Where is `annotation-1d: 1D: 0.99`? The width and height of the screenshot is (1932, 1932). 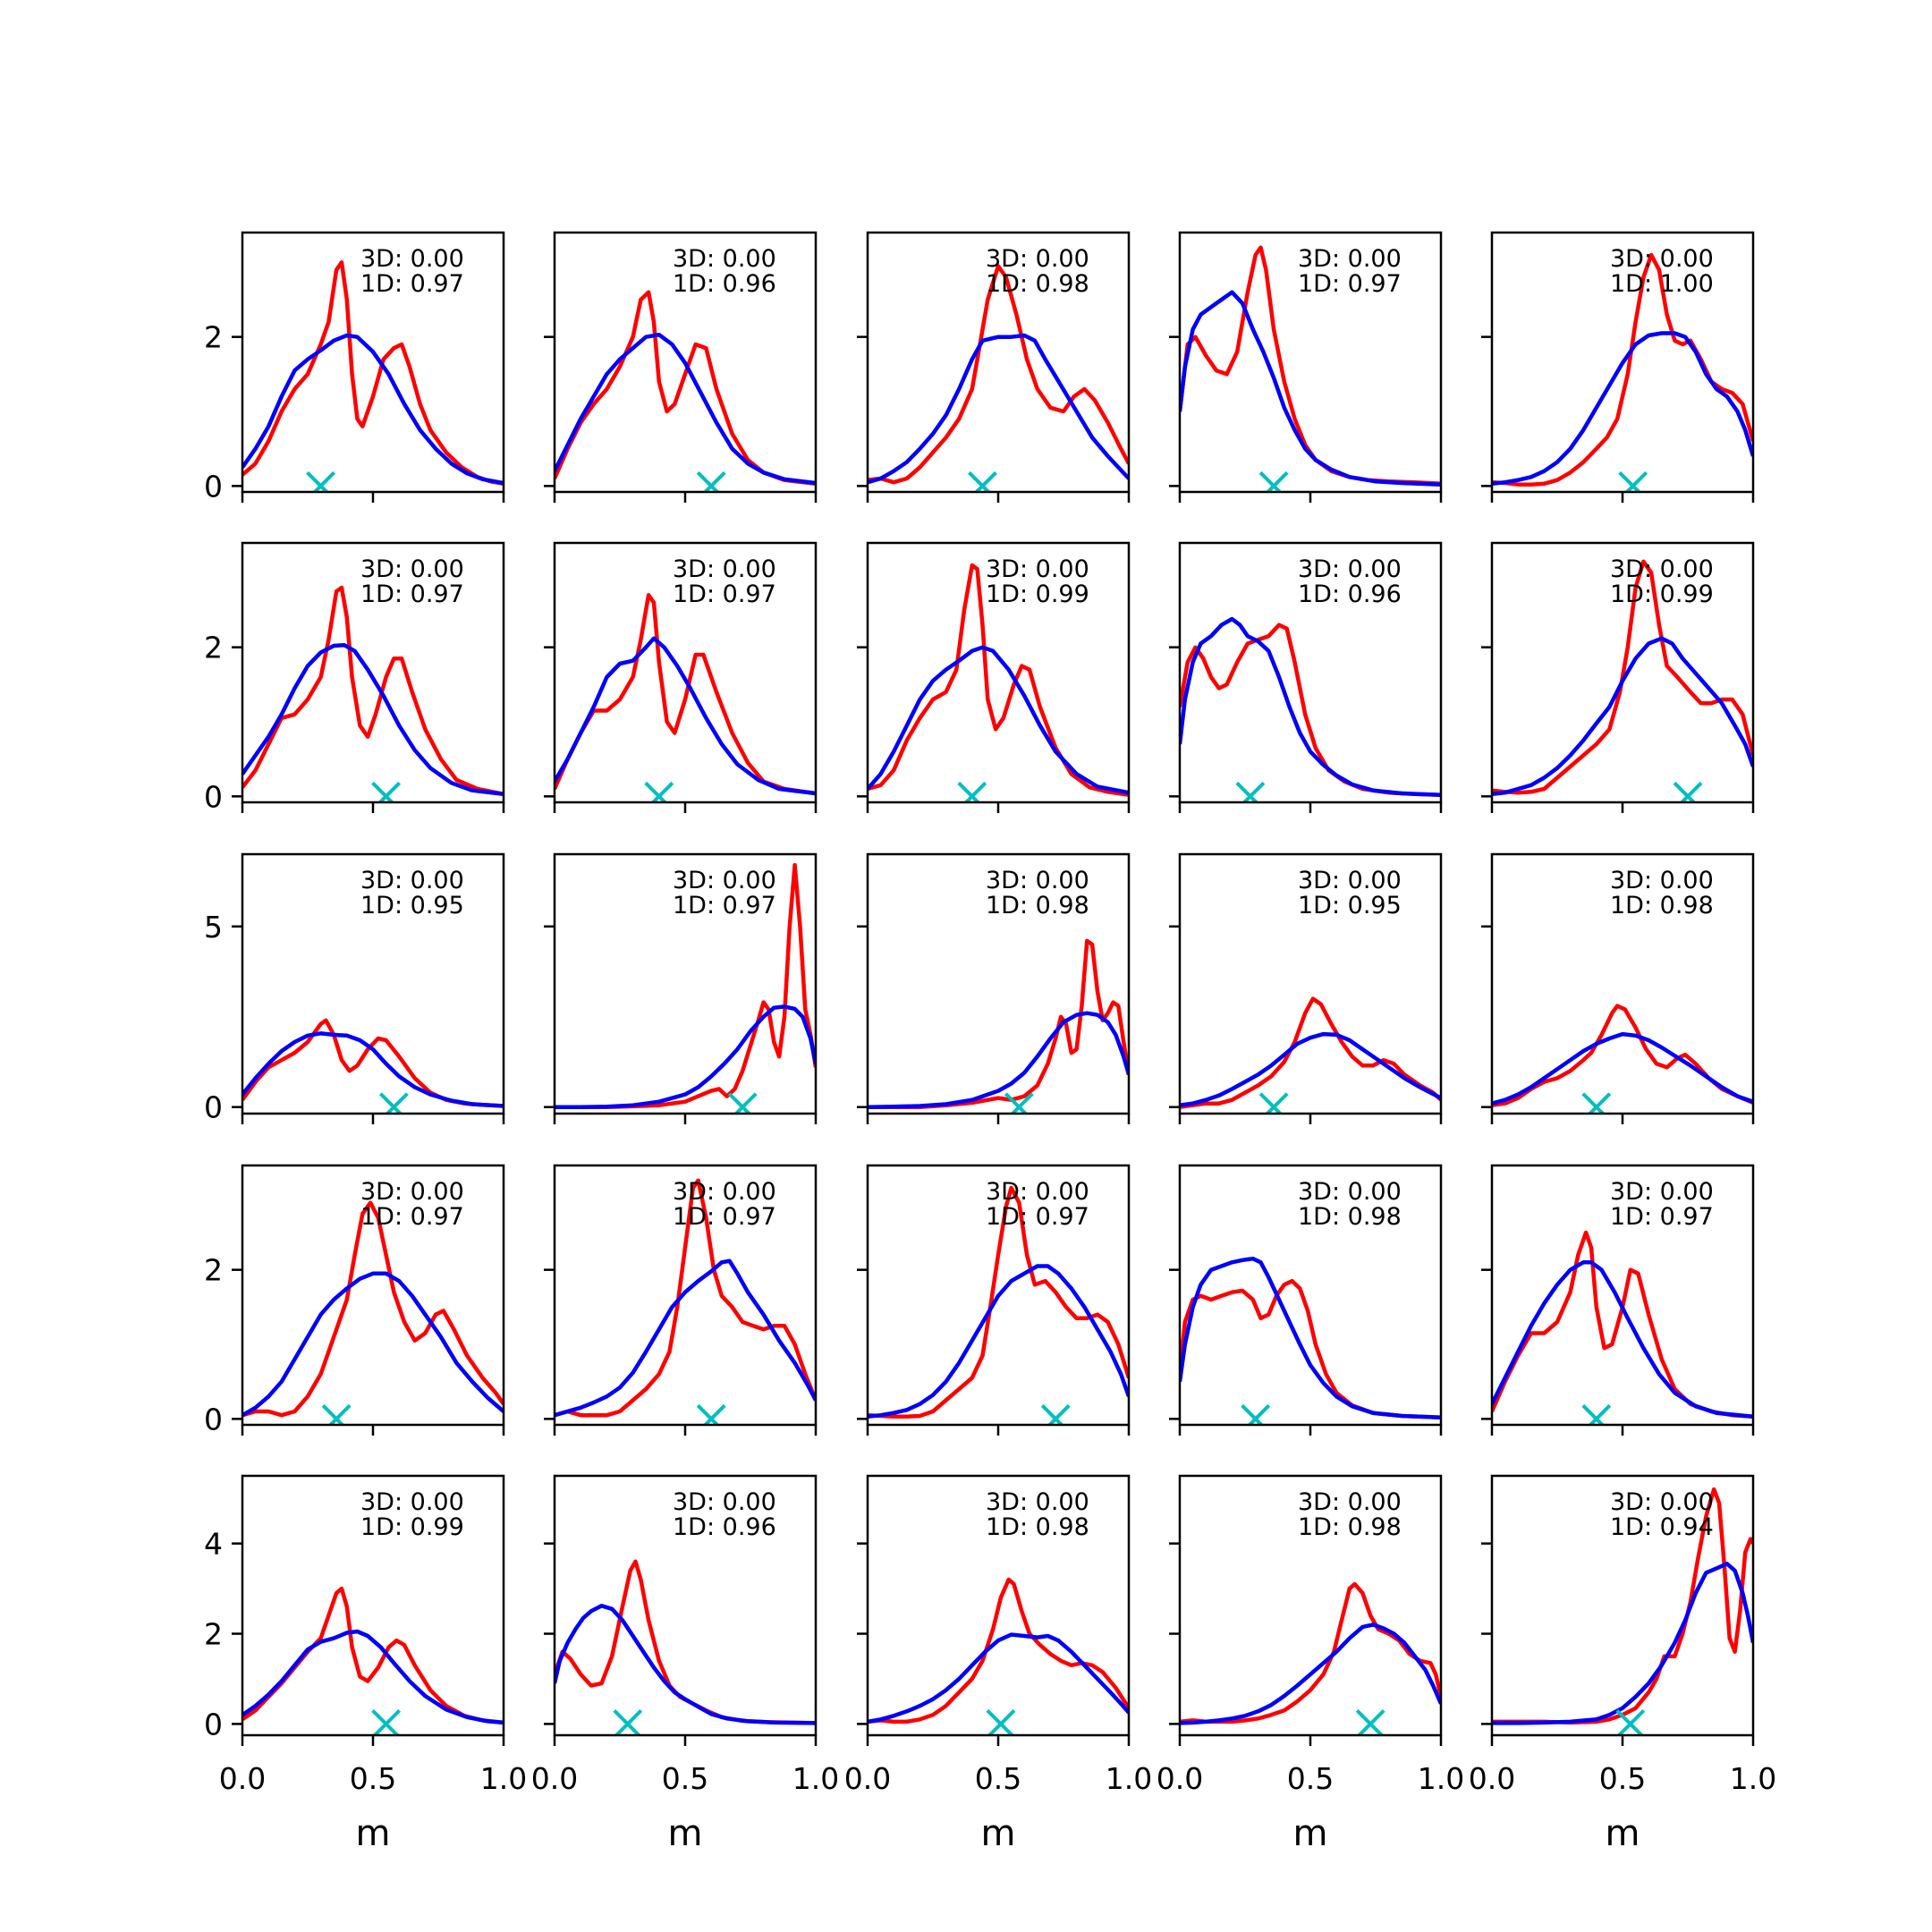
annotation-1d: 1D: 0.99 is located at coordinates (1037, 594).